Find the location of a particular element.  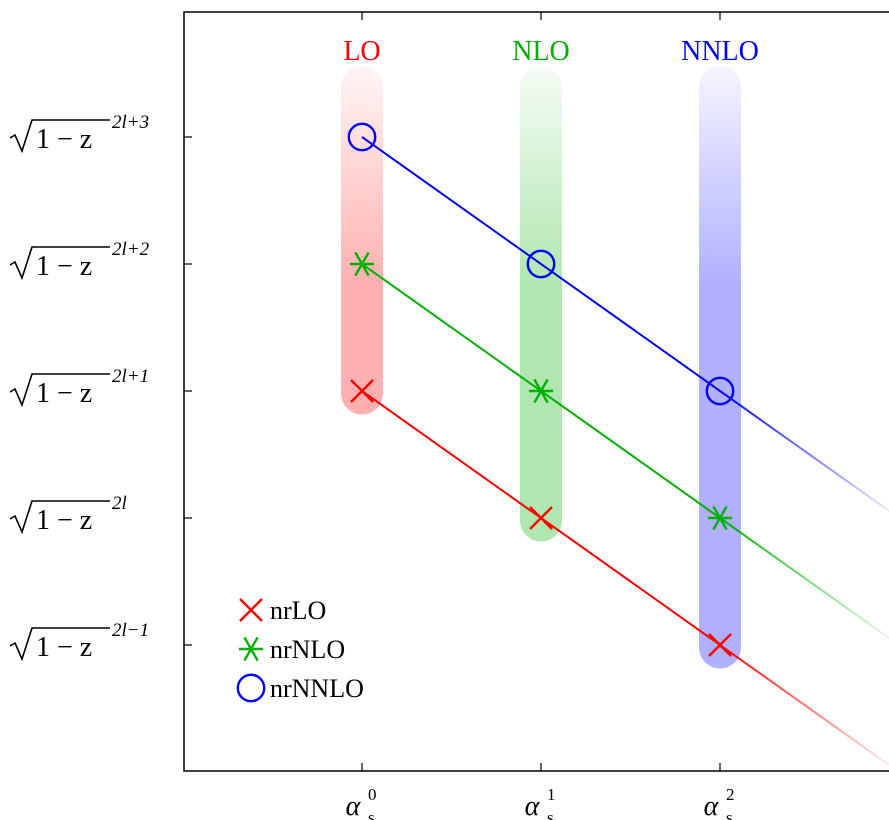

y-tick-label-0: 1 − z 2l+3 is located at coordinates (79, 133).